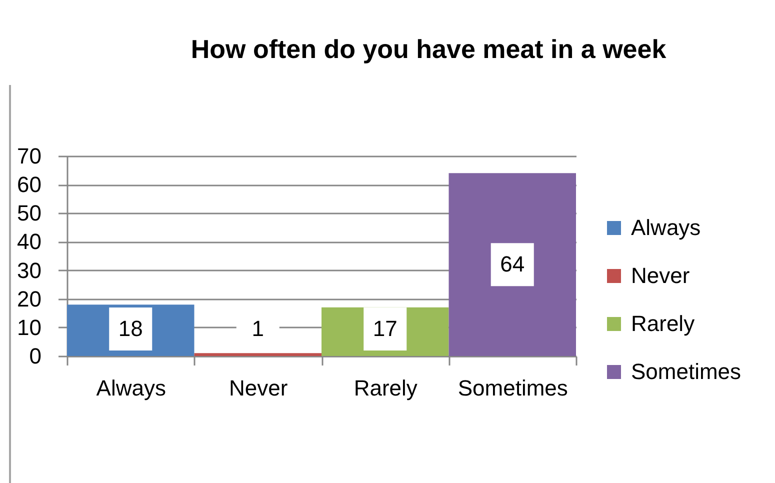  I want to click on data-label: 1, so click(258, 328).